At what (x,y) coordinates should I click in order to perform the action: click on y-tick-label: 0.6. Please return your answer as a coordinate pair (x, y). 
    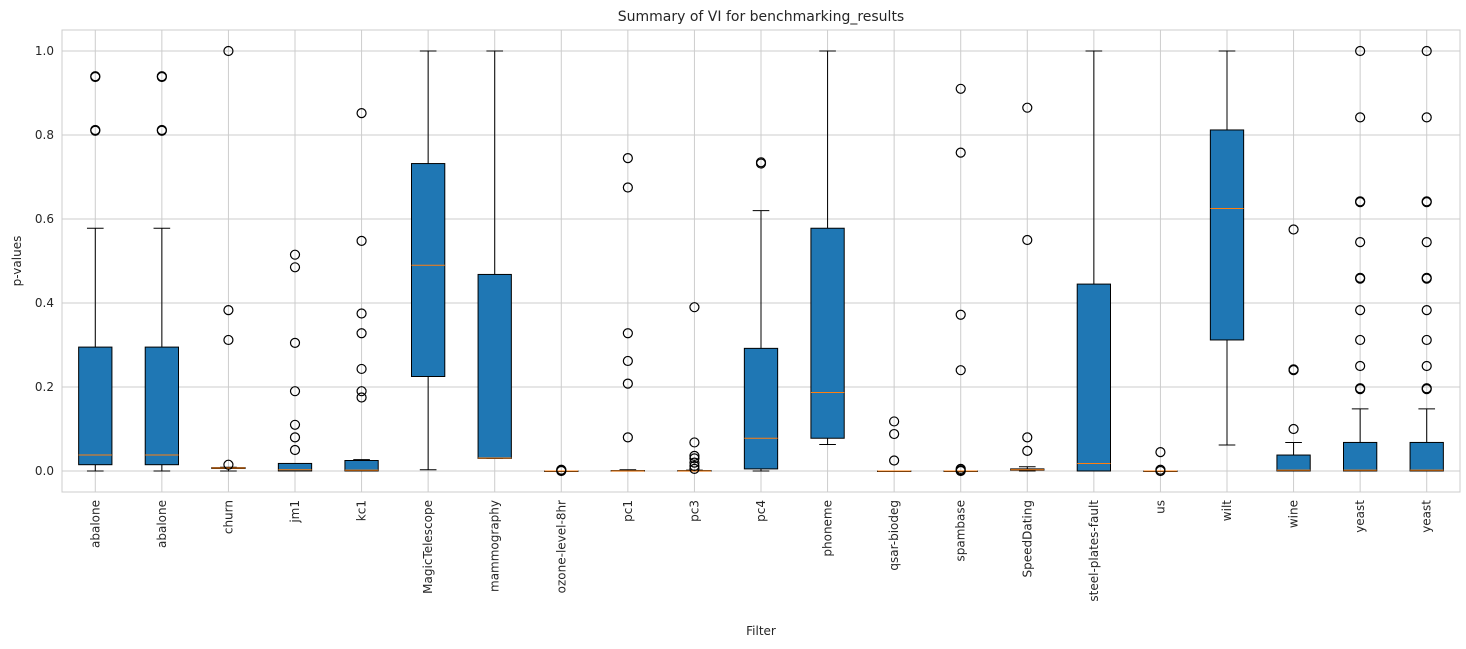
    Looking at the image, I should click on (44, 219).